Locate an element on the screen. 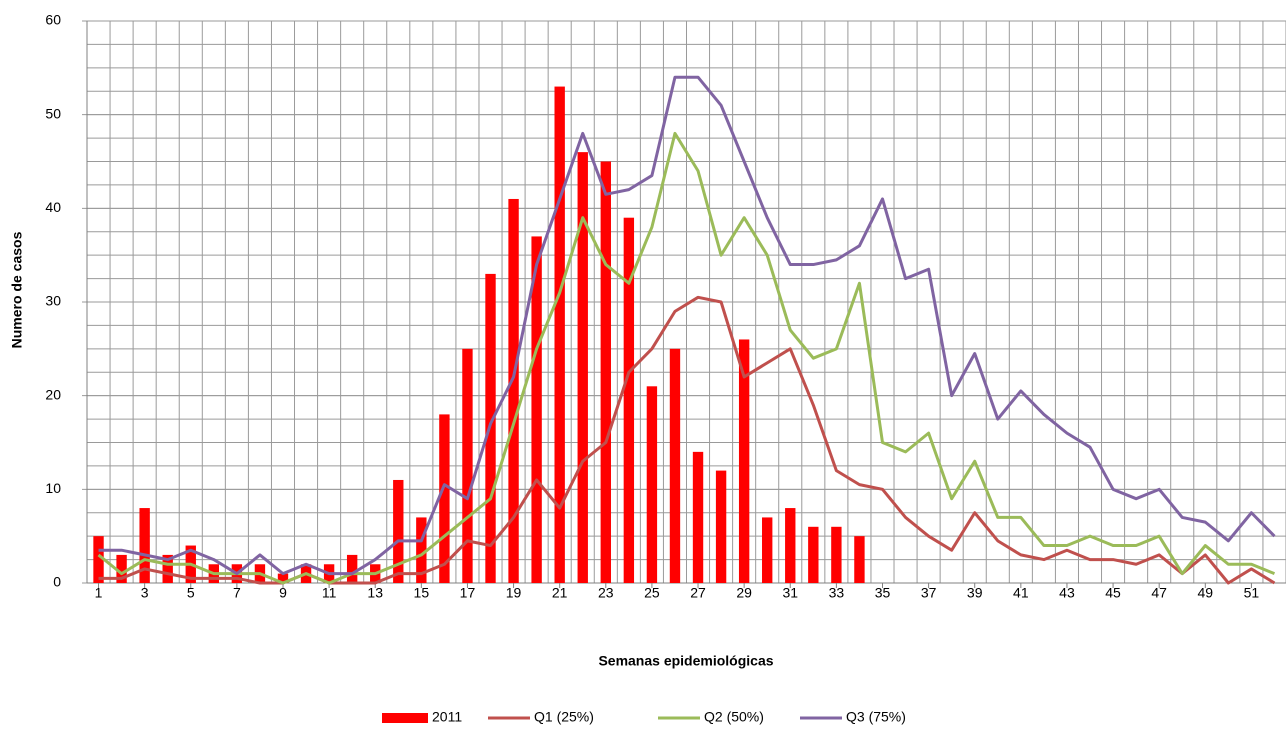 The width and height of the screenshot is (1286, 729). x-tick-label: 39 is located at coordinates (975, 593).